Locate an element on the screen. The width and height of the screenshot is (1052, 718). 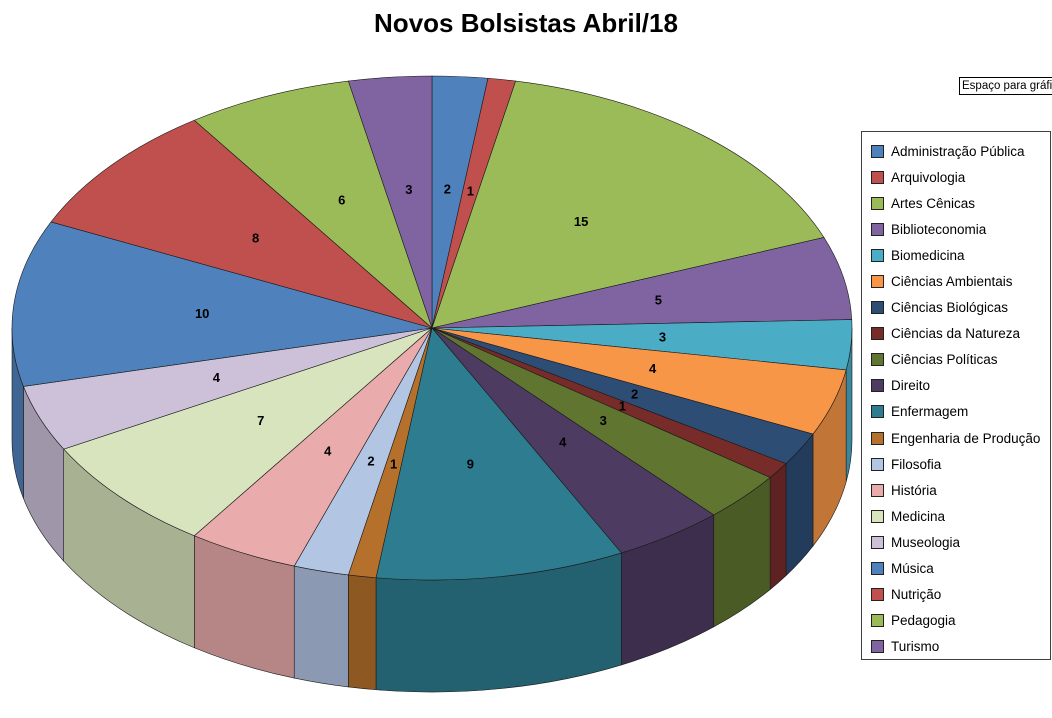
data-label-11: 1 is located at coordinates (393, 464).